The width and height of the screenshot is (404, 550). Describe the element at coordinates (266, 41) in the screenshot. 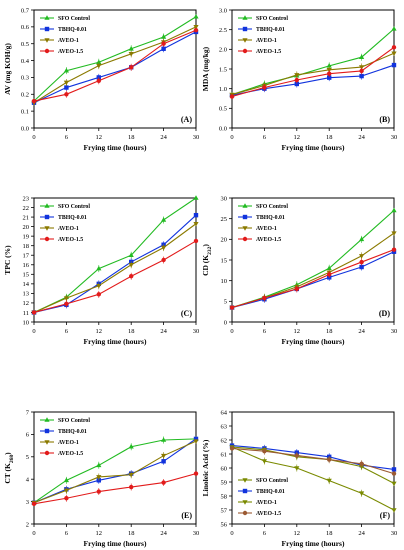

I see `legend-label: AVEO-1` at that location.